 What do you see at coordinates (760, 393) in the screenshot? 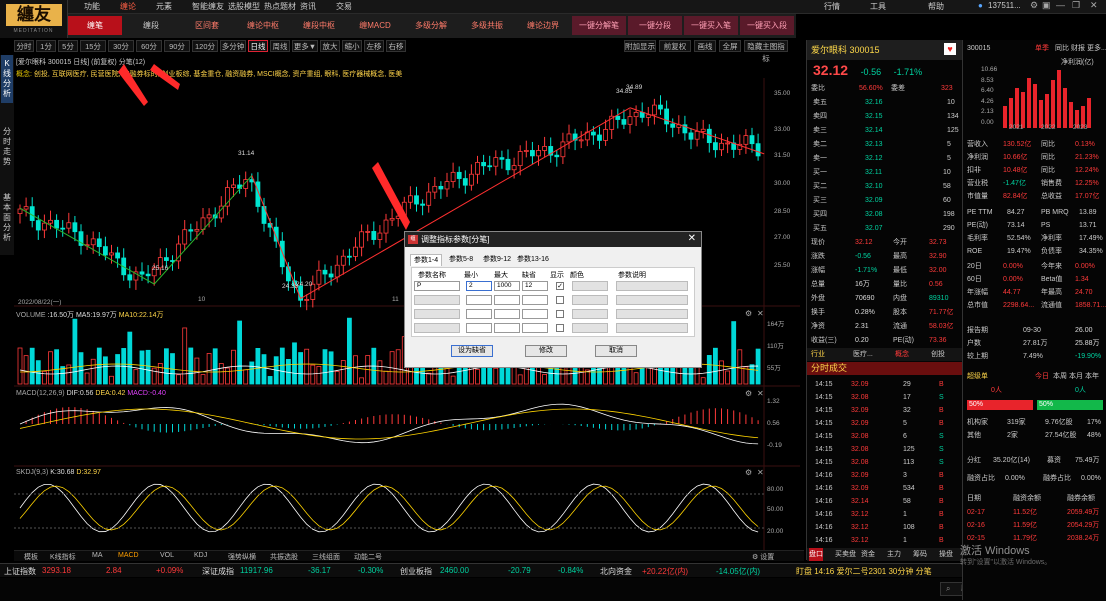
I see `macd-close-icon: ✕` at bounding box center [760, 393].